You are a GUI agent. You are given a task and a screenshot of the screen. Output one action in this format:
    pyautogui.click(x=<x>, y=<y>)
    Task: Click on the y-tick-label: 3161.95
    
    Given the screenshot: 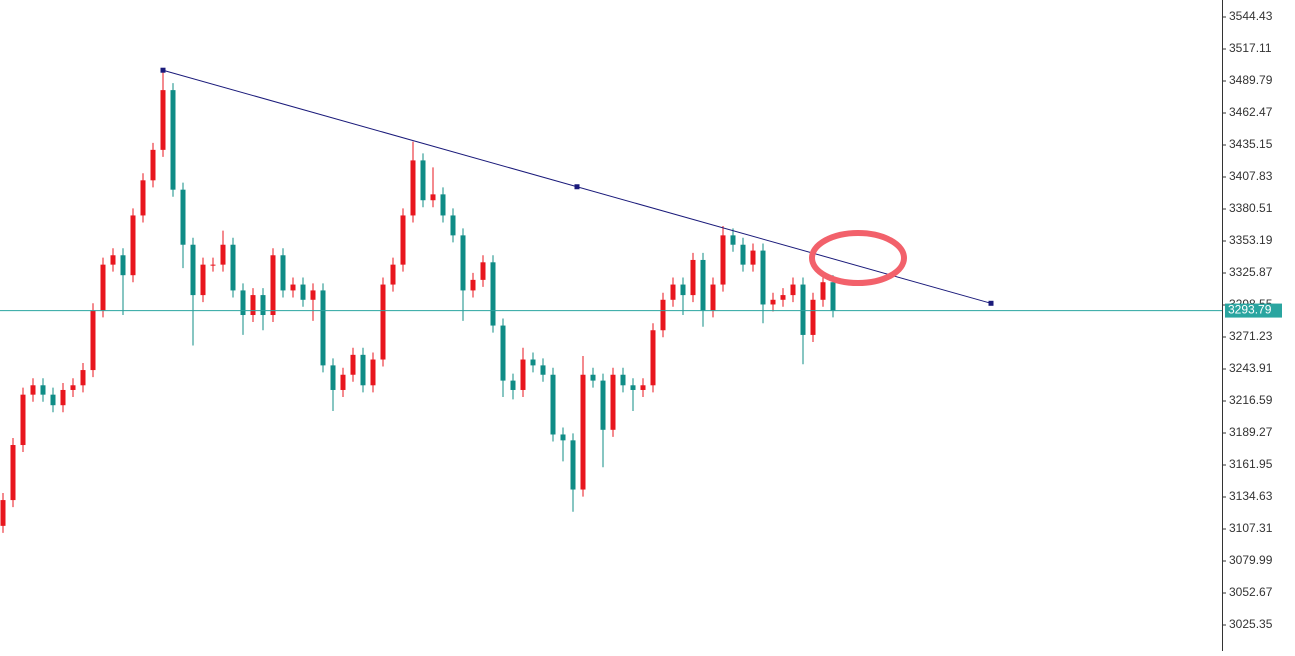 What is the action you would take?
    pyautogui.click(x=1251, y=464)
    